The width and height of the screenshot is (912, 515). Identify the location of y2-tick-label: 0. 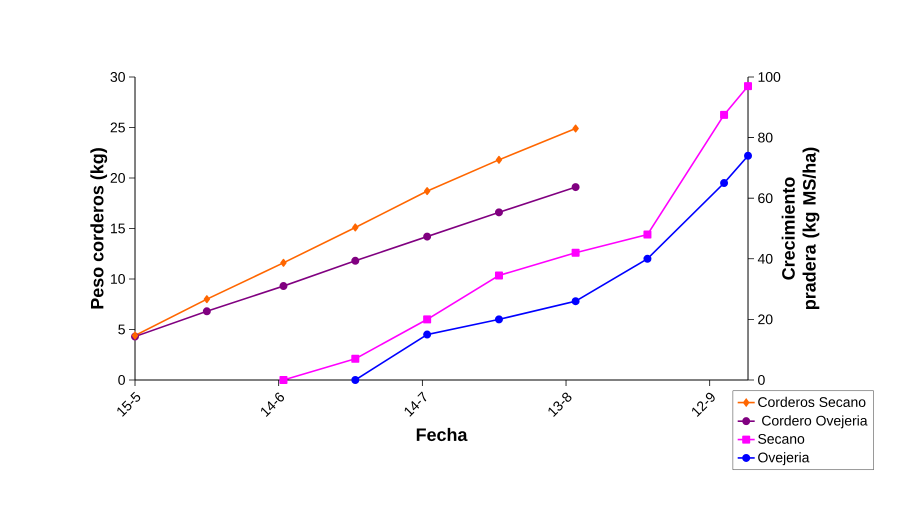
(761, 380).